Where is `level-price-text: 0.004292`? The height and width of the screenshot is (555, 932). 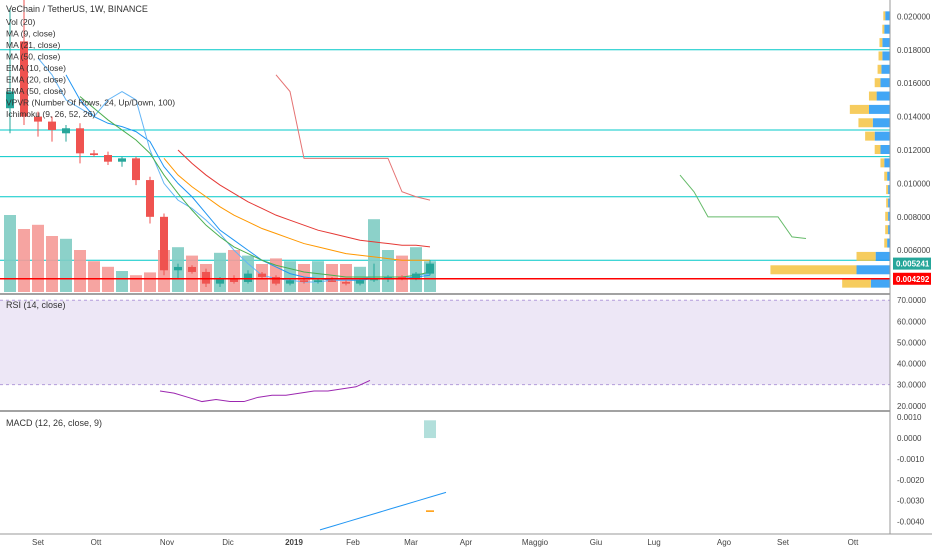 level-price-text: 0.004292 is located at coordinates (913, 279).